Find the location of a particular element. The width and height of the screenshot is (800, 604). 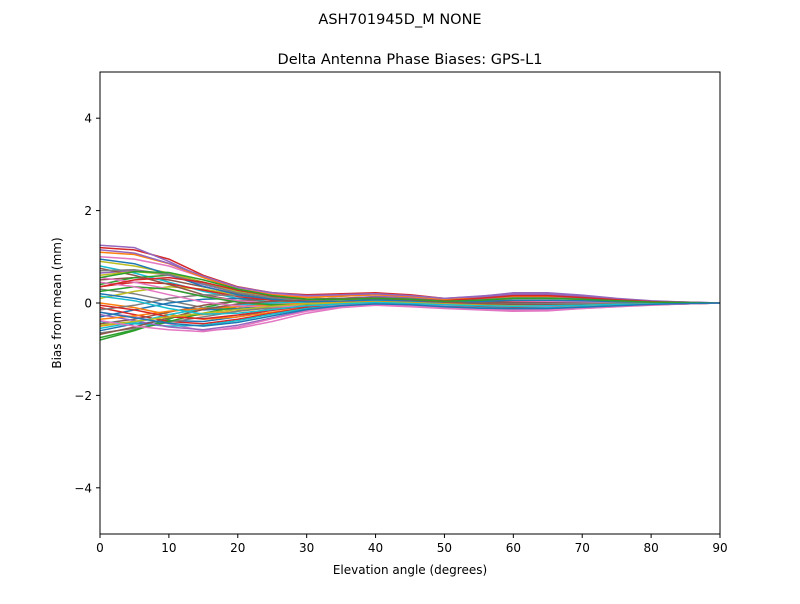

chart-title: Delta Antenna Phase Biases: GPS-L1 is located at coordinates (410, 60).